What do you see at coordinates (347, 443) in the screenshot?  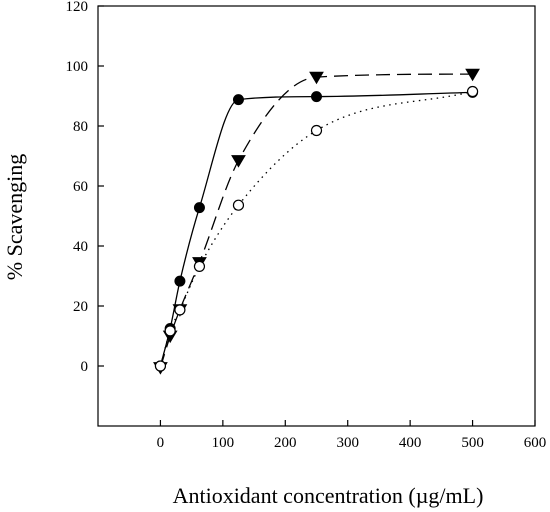 I see `x-tick-label: 300` at bounding box center [347, 443].